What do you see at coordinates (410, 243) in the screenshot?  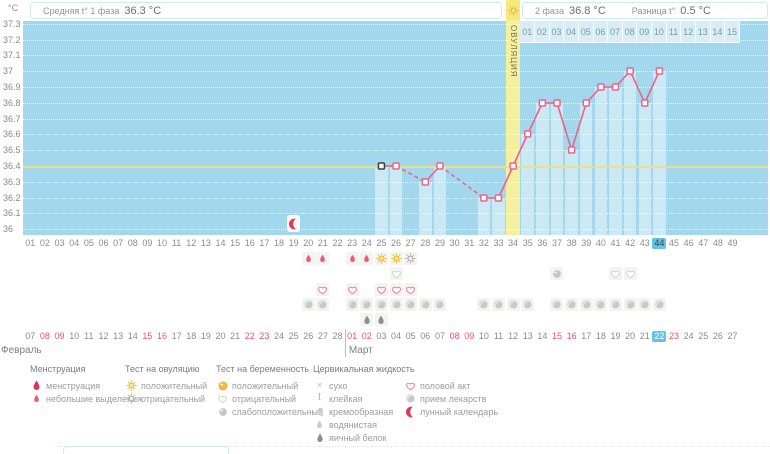 I see `x-axis-day-label: 27` at bounding box center [410, 243].